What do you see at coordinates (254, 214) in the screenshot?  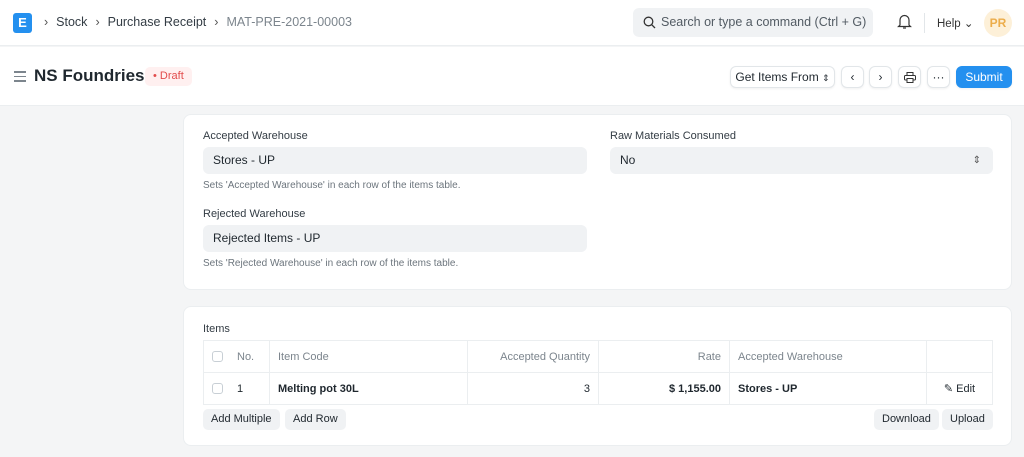 I see `rejected-warehouse-label: Rejected Warehouse` at bounding box center [254, 214].